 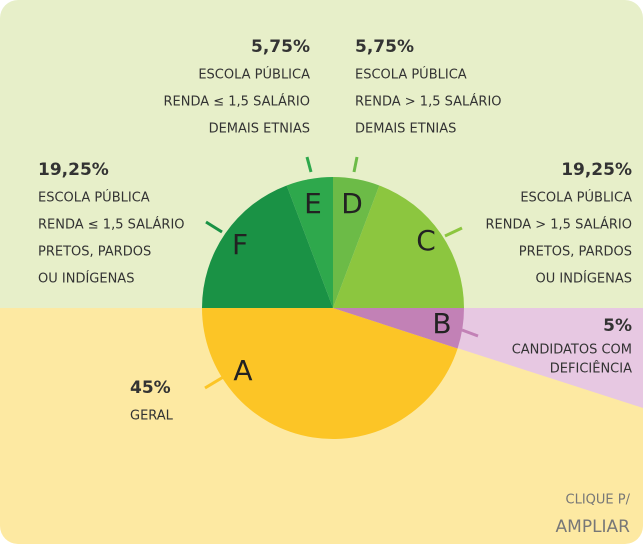 I want to click on slice-letter: D, so click(x=352, y=203).